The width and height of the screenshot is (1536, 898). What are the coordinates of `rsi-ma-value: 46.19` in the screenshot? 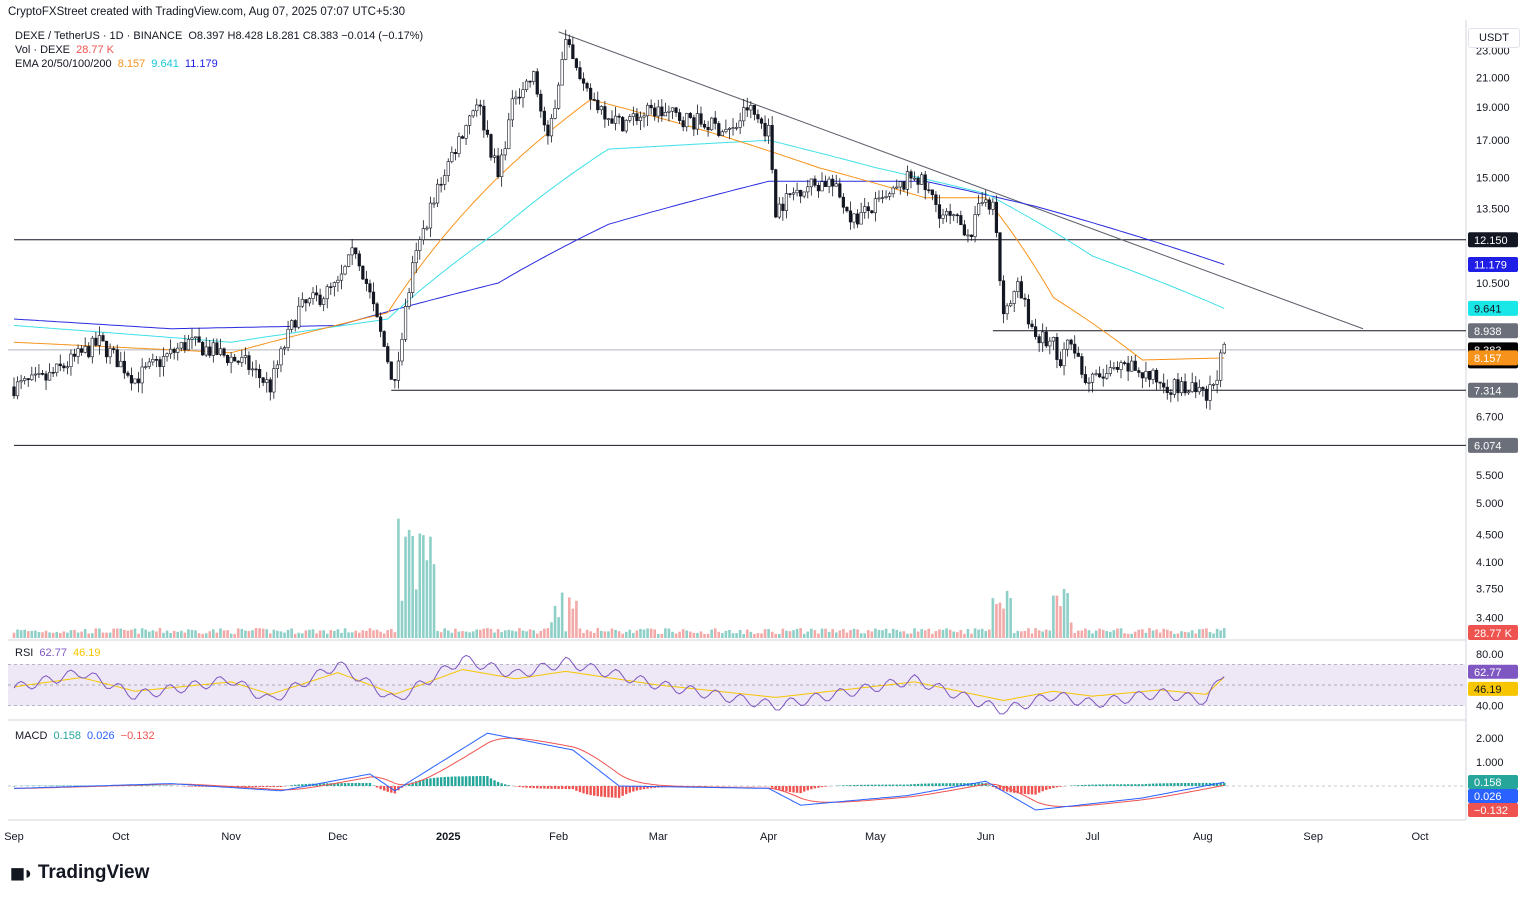 It's located at (87, 653).